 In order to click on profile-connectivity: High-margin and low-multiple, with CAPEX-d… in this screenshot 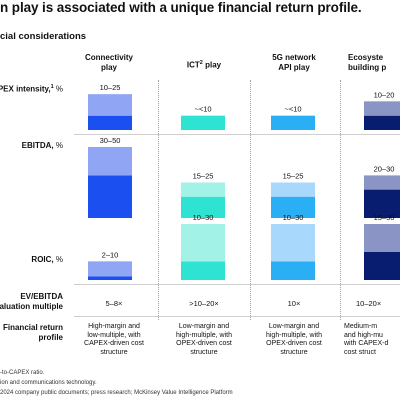, I will do `click(114, 339)`.